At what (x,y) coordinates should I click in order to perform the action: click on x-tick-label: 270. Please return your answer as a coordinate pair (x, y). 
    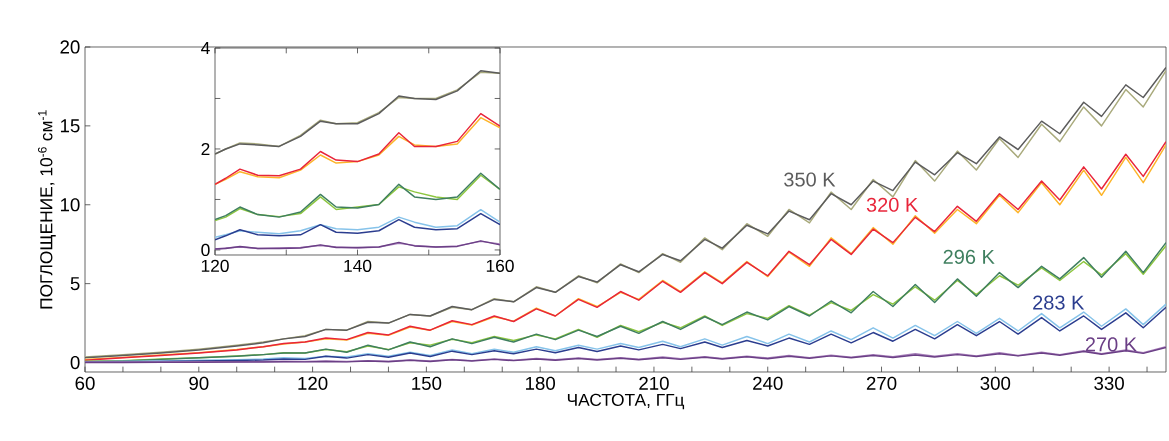
    Looking at the image, I should click on (881, 383).